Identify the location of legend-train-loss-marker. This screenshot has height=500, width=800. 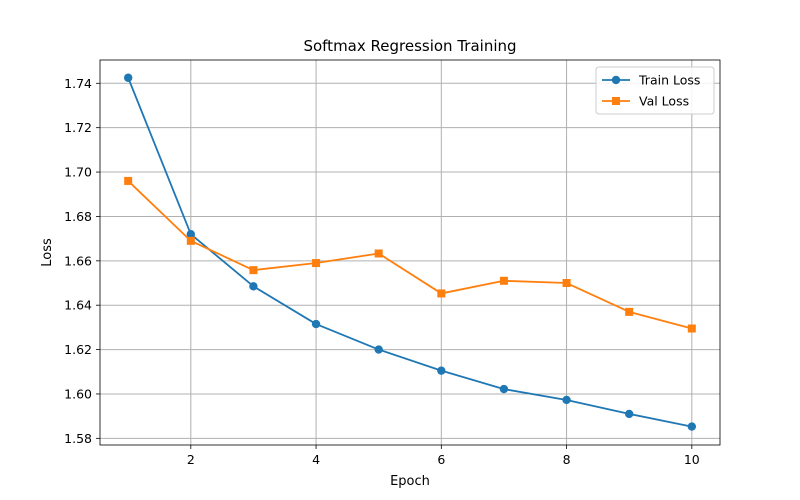
(616, 80).